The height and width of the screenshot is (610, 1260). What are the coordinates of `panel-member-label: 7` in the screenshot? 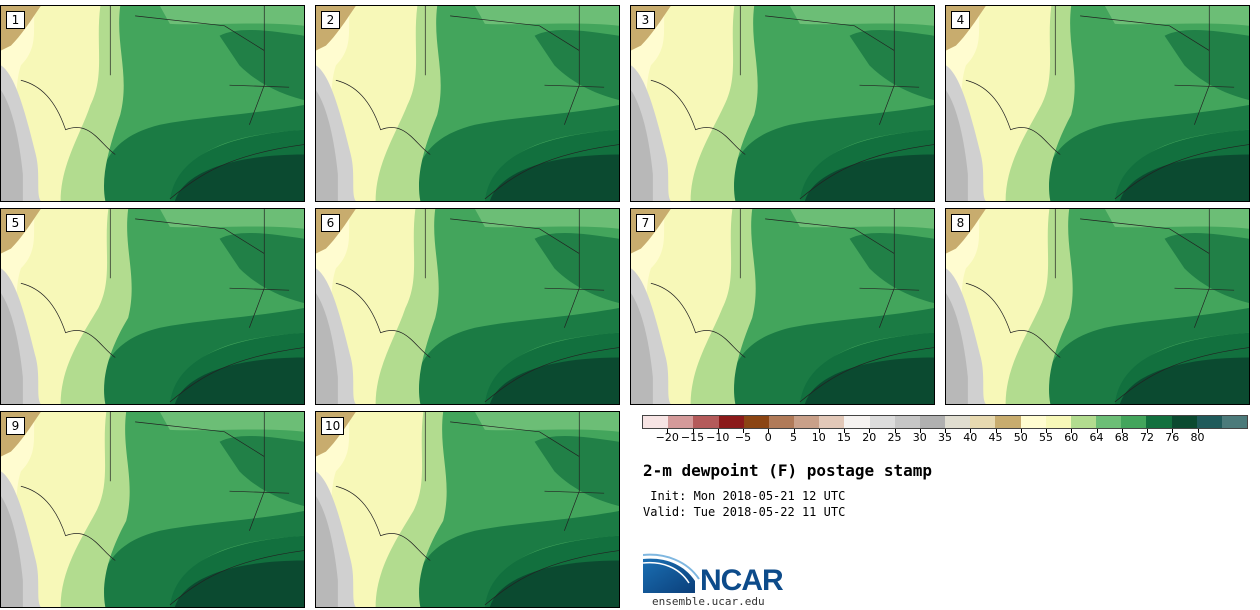 It's located at (645, 223).